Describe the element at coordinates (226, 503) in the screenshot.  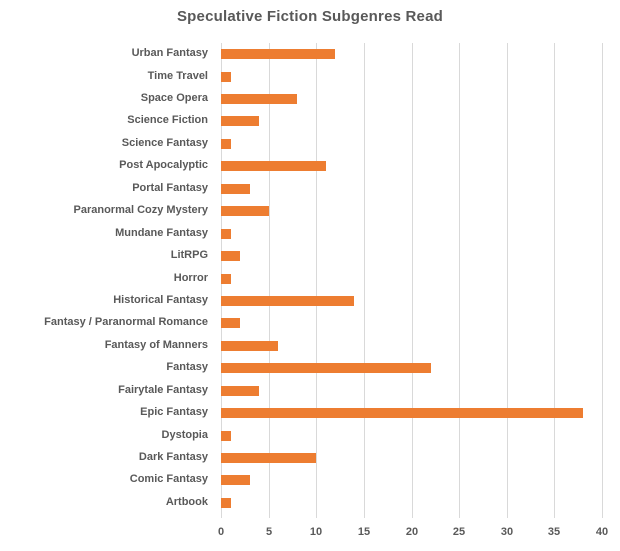
I see `bar-artbook` at that location.